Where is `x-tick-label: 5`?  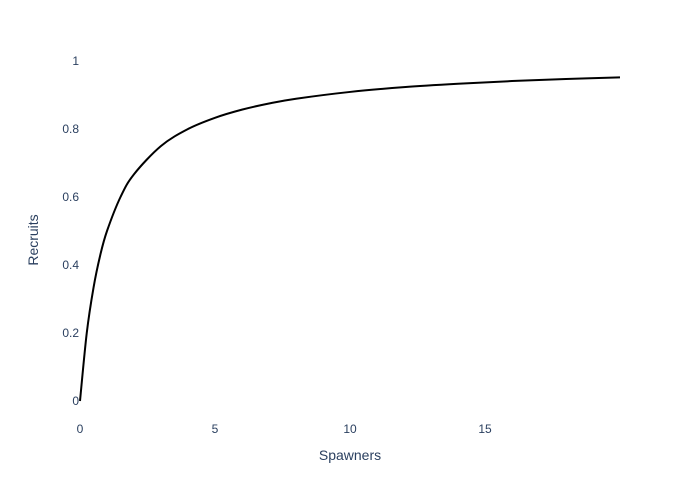 x-tick-label: 5 is located at coordinates (215, 429).